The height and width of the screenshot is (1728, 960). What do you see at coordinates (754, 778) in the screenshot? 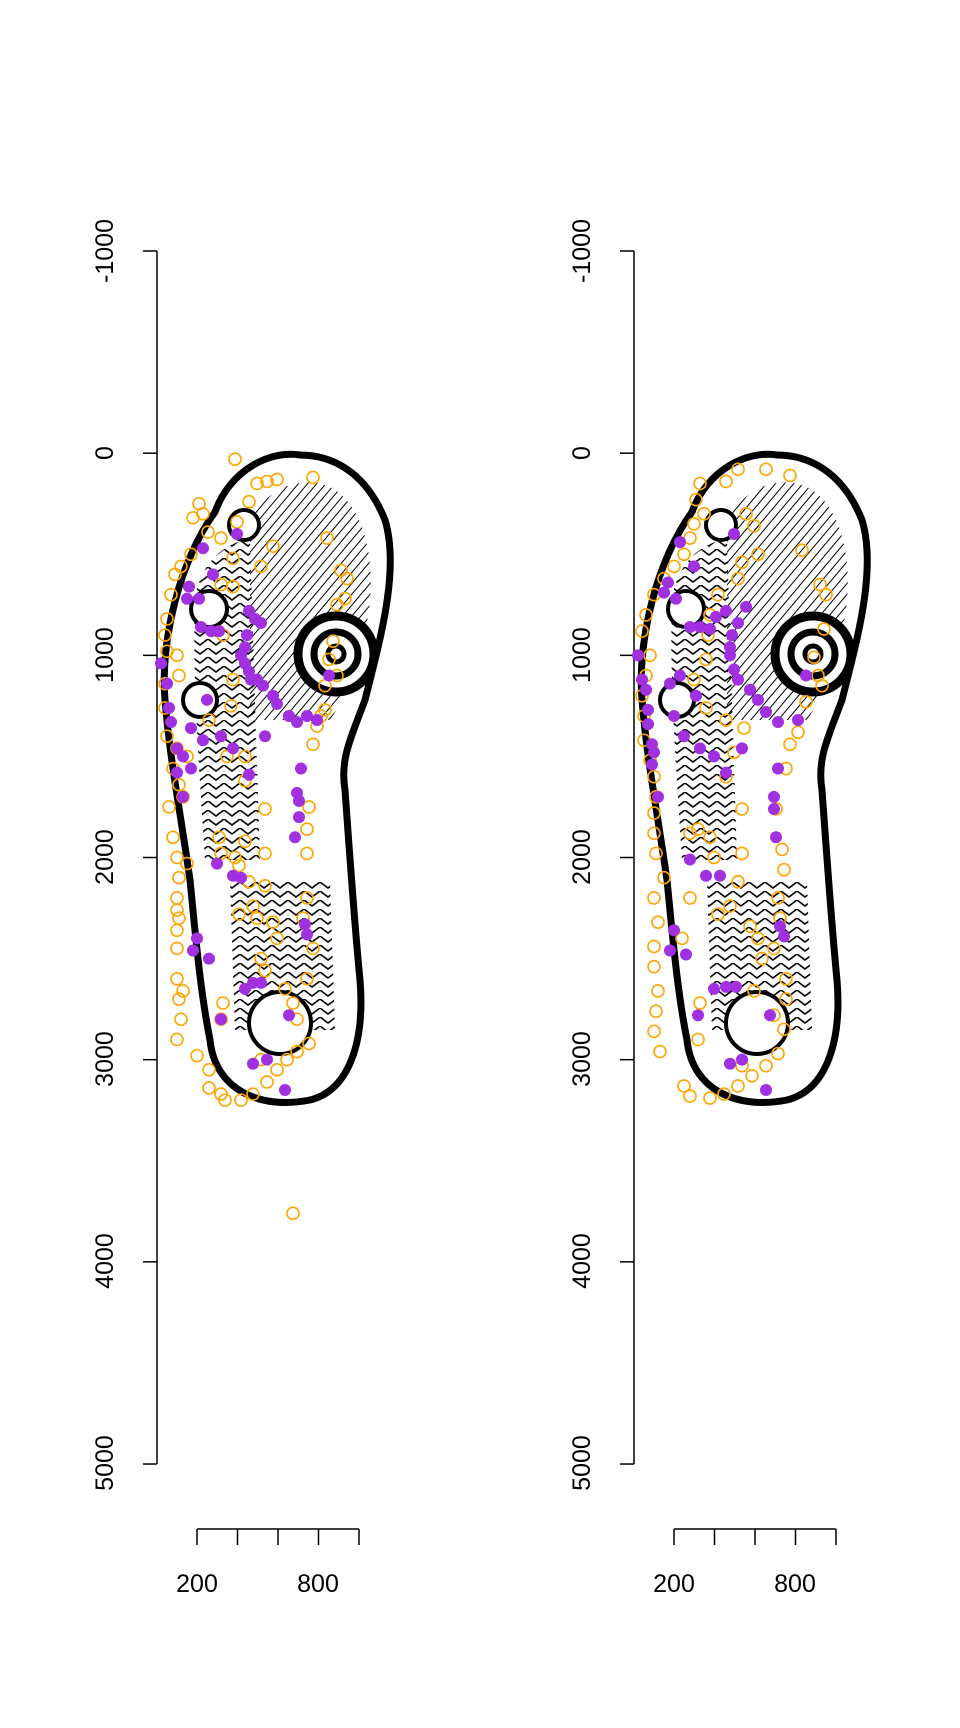
I see `shoe-print-image` at bounding box center [754, 778].